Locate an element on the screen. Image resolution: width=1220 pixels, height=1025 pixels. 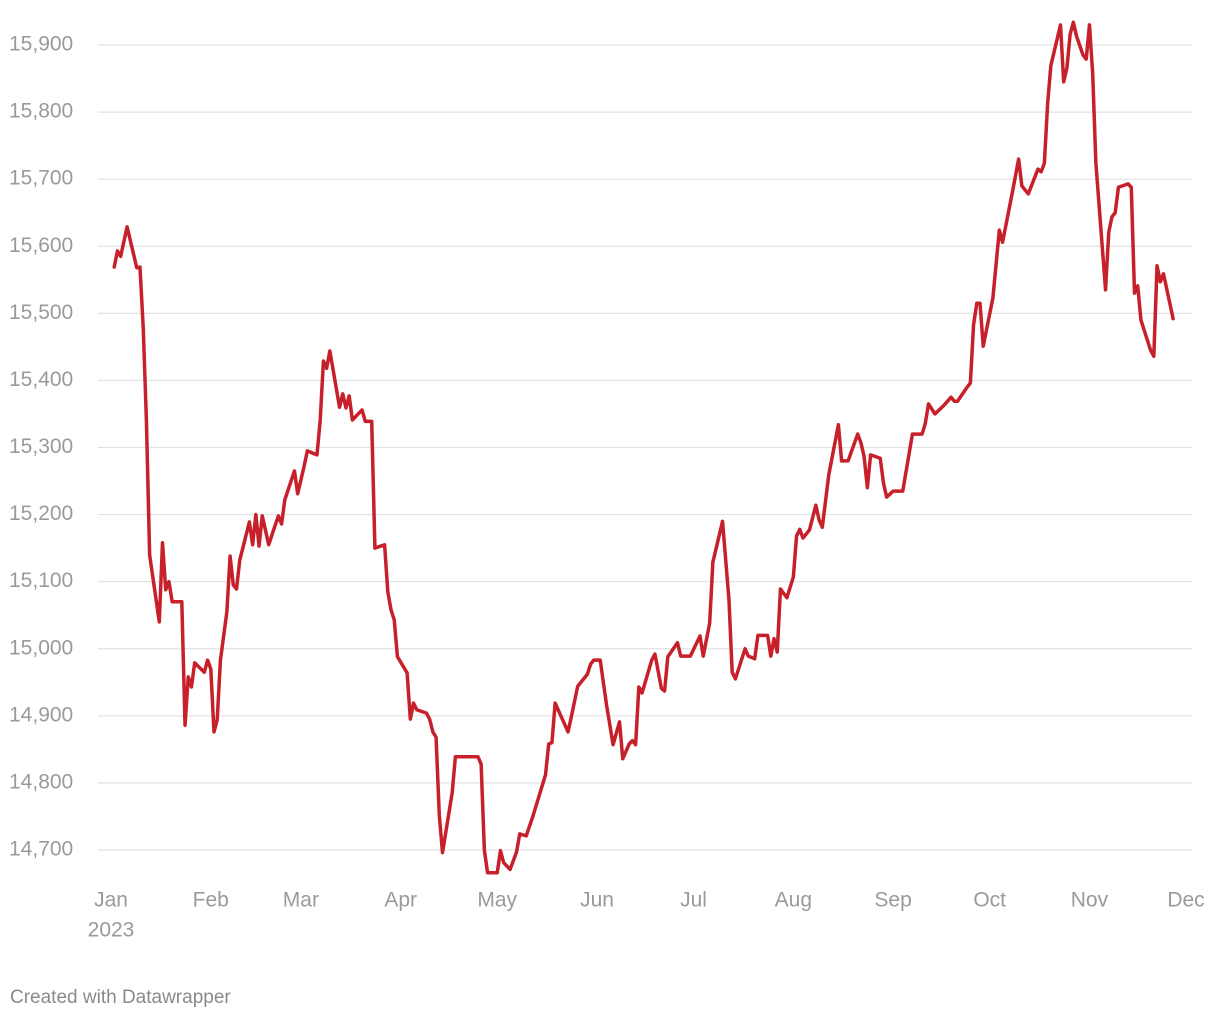
y-tick-label: 15,200 is located at coordinates (41, 513).